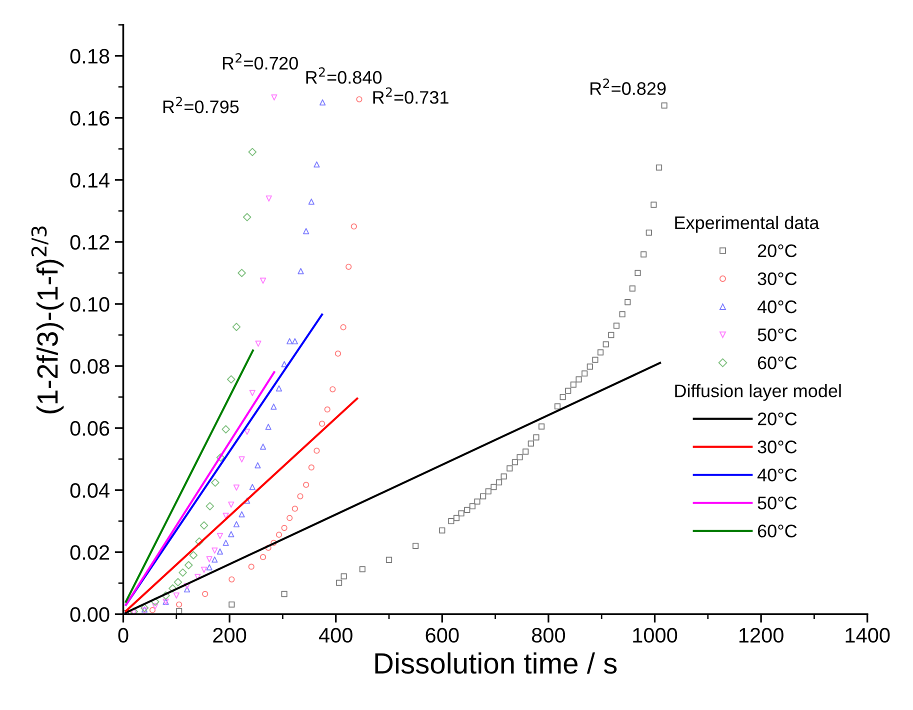 This screenshot has height=710, width=913. Describe the element at coordinates (201, 105) in the screenshot. I see `annotation: R$^{2}$=0.795` at that location.